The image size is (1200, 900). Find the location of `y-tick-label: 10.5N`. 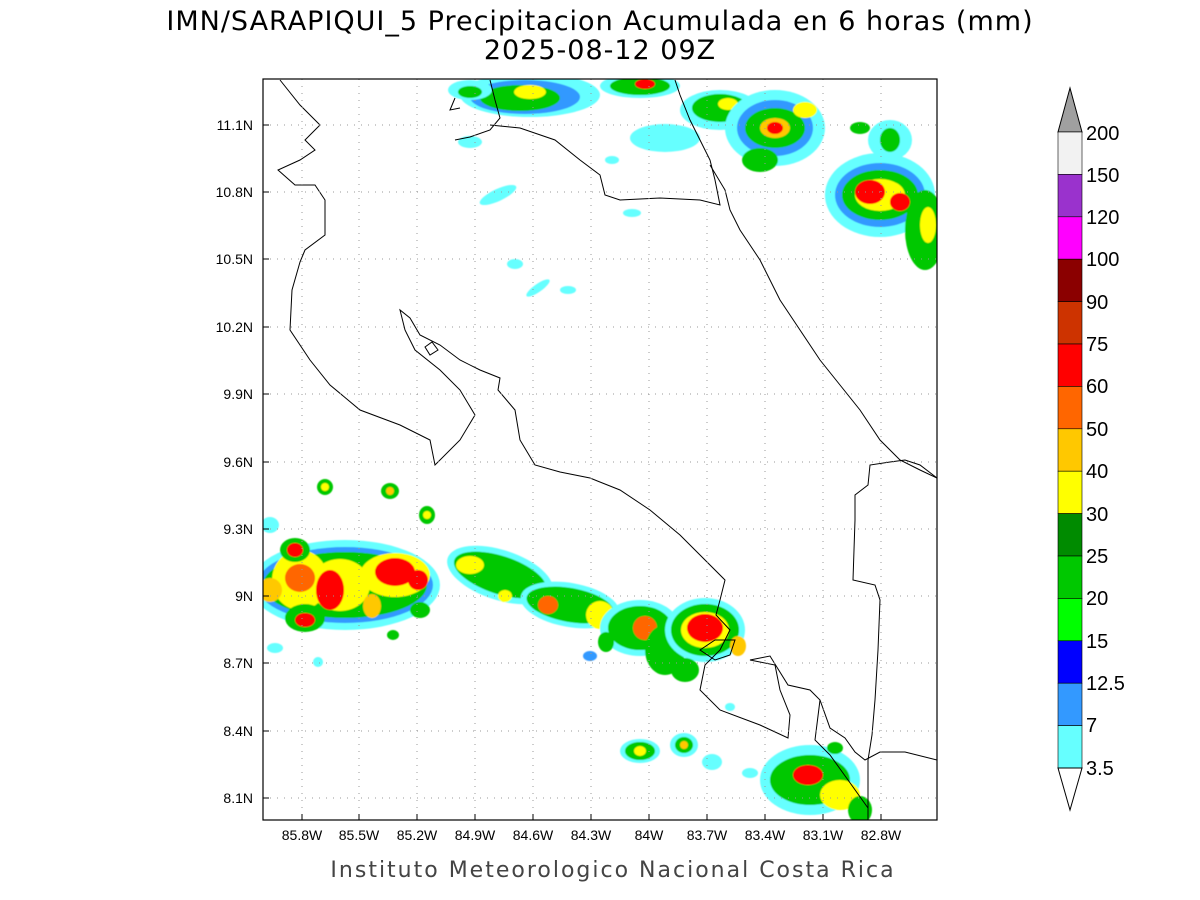

y-tick-label: 10.5N is located at coordinates (234, 259).